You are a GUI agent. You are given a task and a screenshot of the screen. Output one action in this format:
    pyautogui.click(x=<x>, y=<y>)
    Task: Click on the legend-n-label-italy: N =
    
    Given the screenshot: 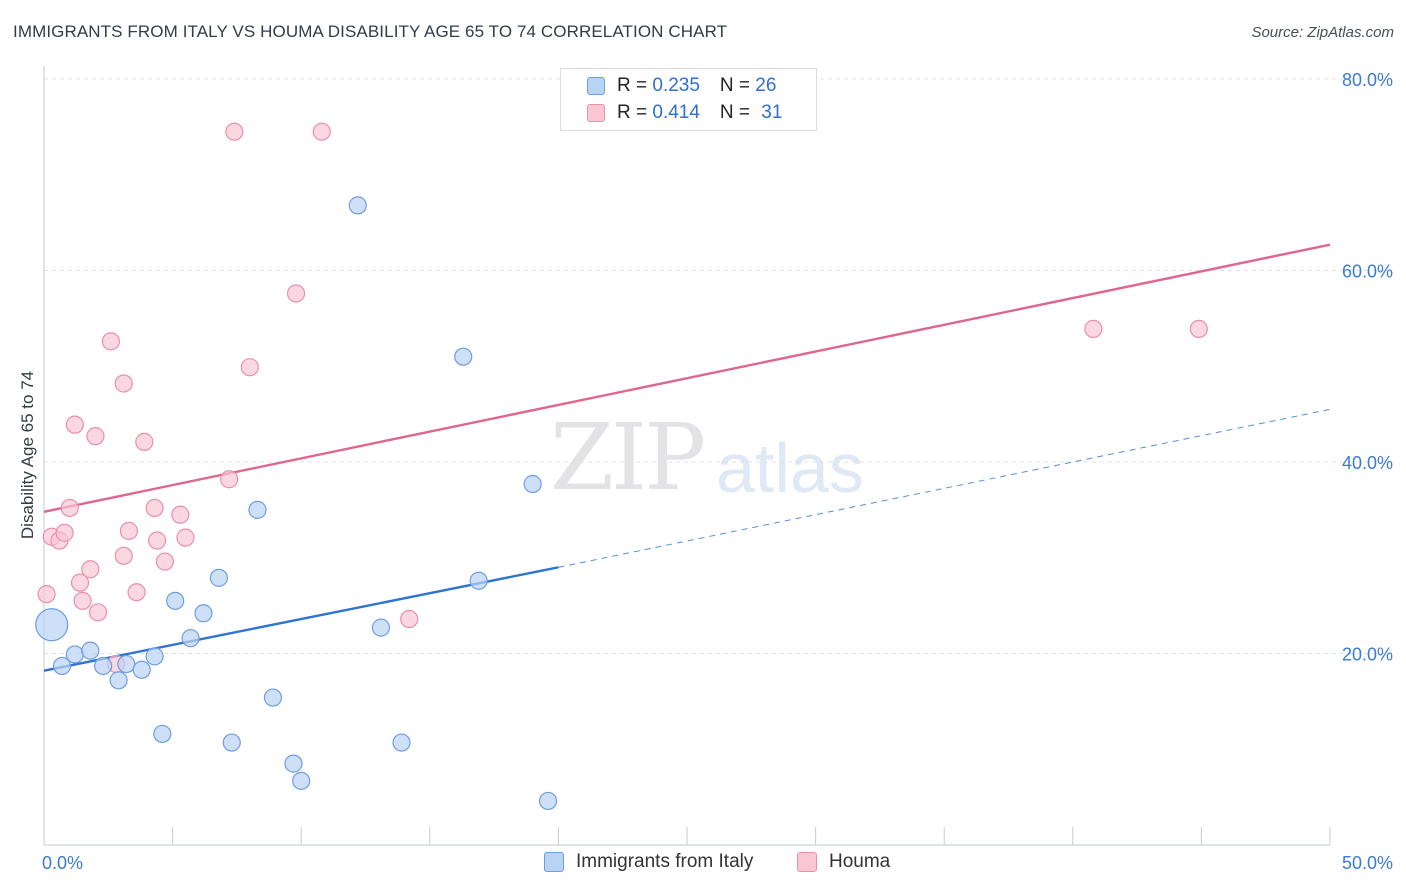 What is the action you would take?
    pyautogui.click(x=737, y=85)
    